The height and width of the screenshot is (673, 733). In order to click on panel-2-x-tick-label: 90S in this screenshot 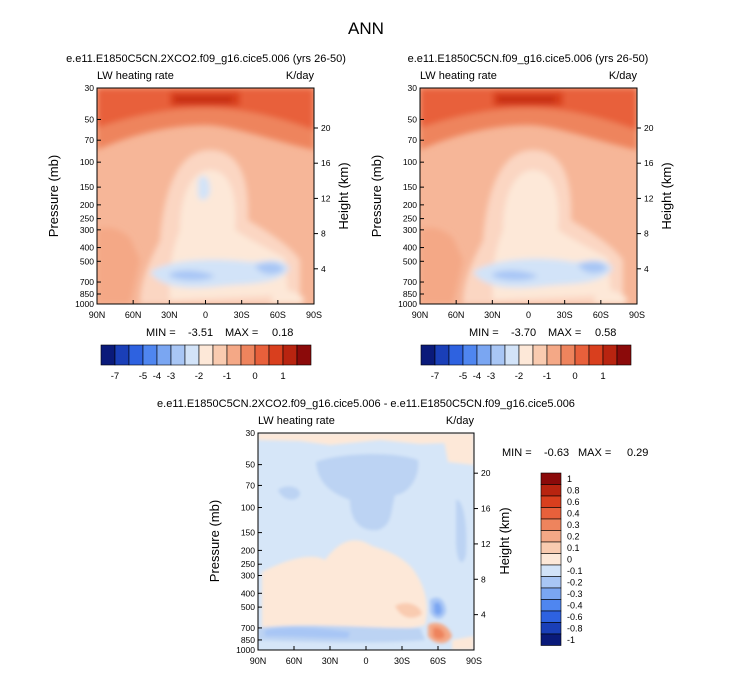, I will do `click(637, 315)`.